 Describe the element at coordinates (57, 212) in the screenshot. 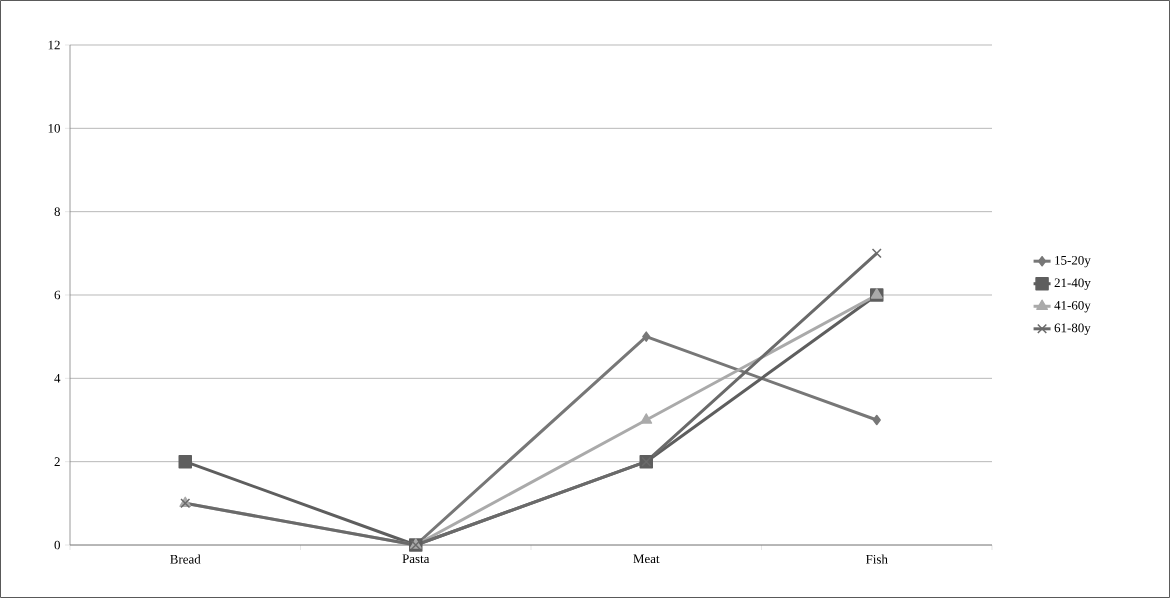

I see `y-tick-label: 8` at that location.